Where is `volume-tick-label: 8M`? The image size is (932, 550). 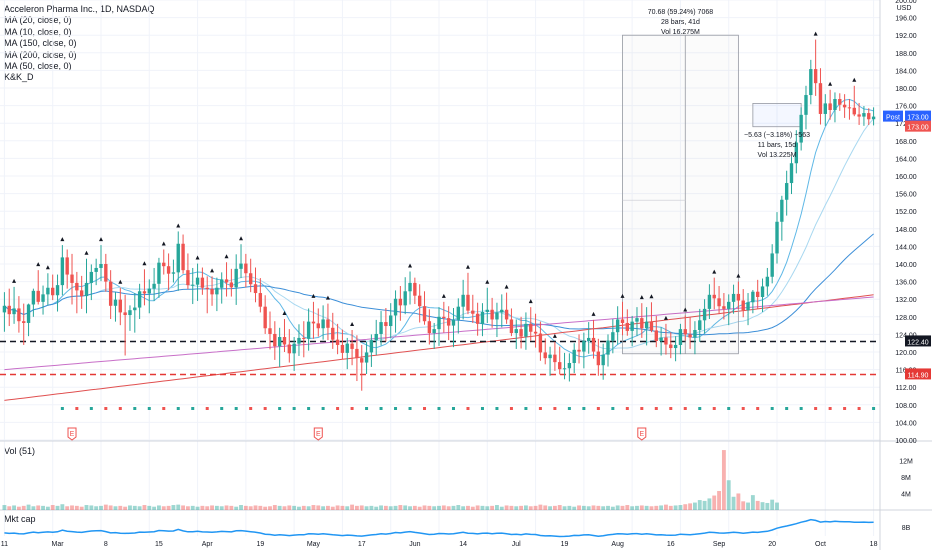 volume-tick-label: 8M is located at coordinates (906, 478).